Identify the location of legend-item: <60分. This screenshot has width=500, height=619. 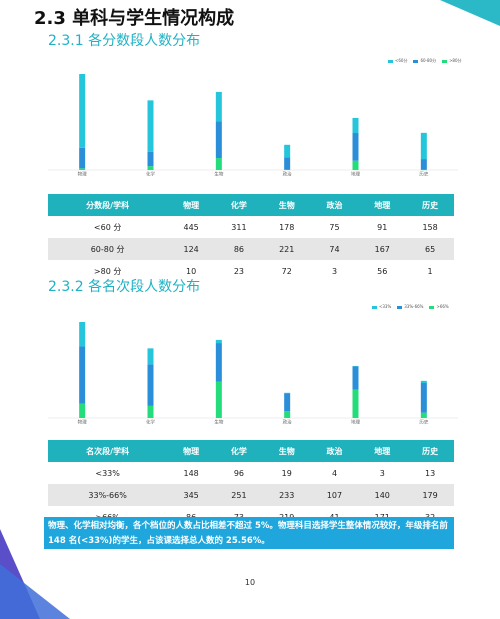
(397, 61).